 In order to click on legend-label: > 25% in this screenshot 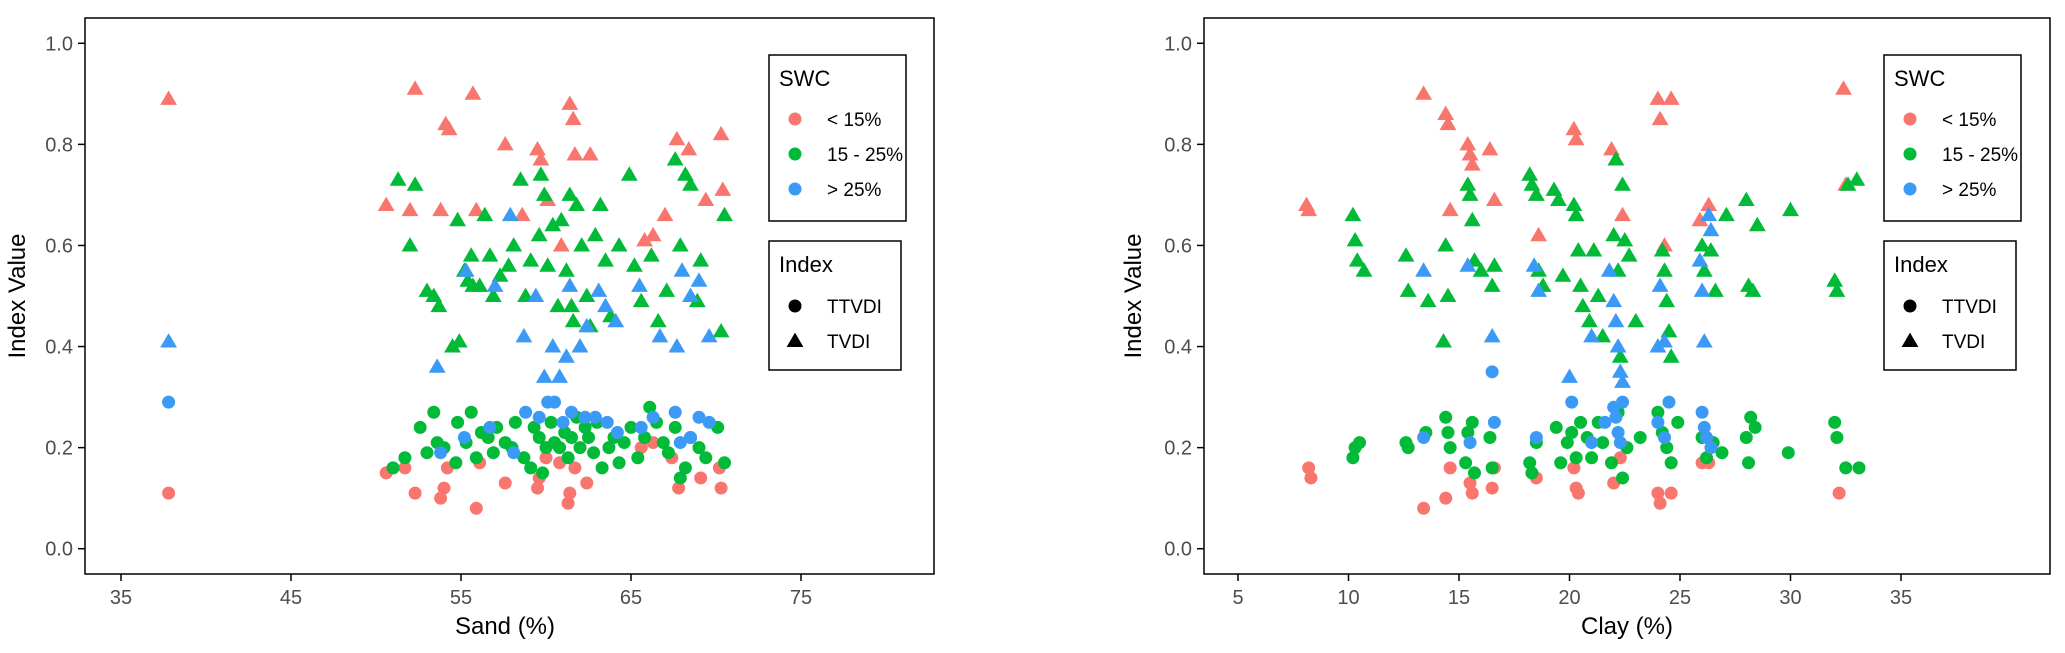, I will do `click(1969, 190)`.